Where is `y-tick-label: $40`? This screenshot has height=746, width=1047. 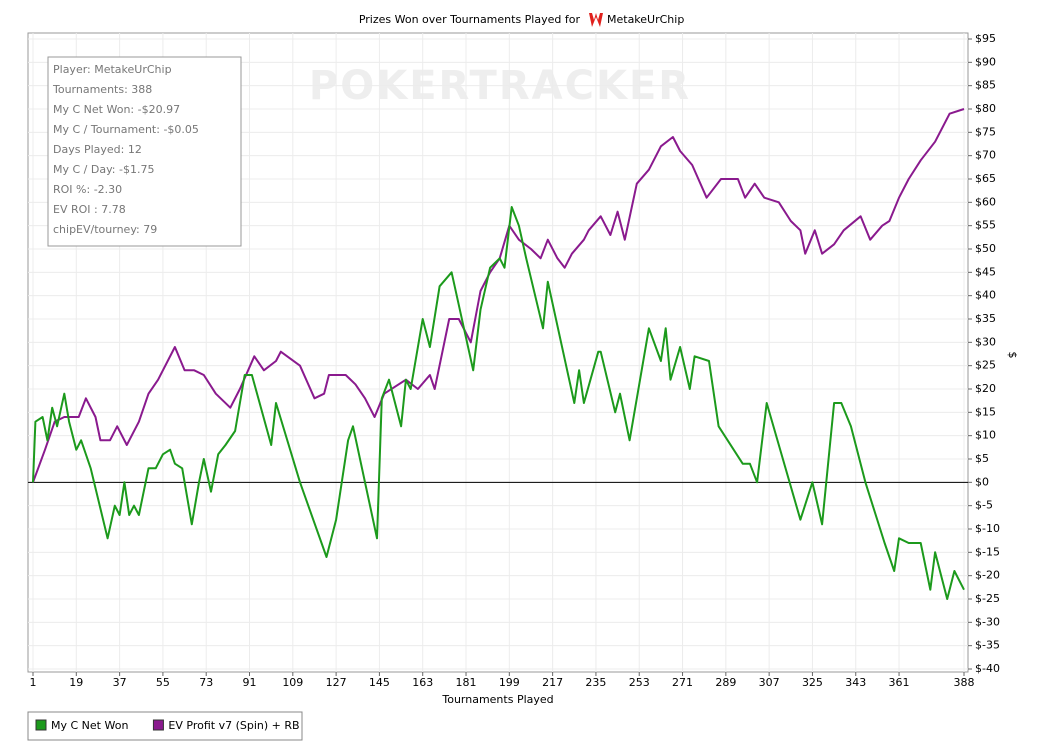
y-tick-label: $40 is located at coordinates (985, 295).